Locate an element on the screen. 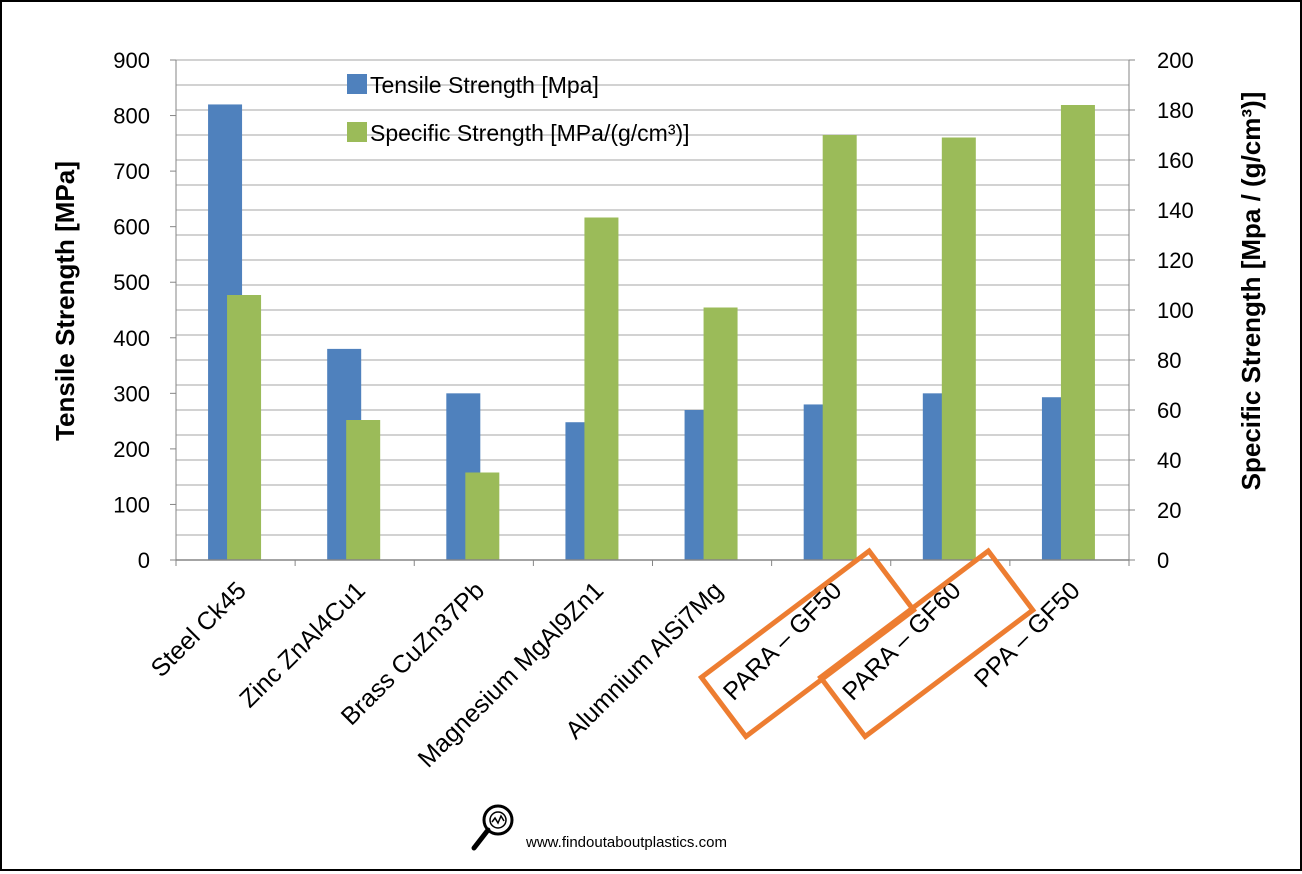 The width and height of the screenshot is (1302, 874). y2-tick-label: 80 is located at coordinates (1169, 360).